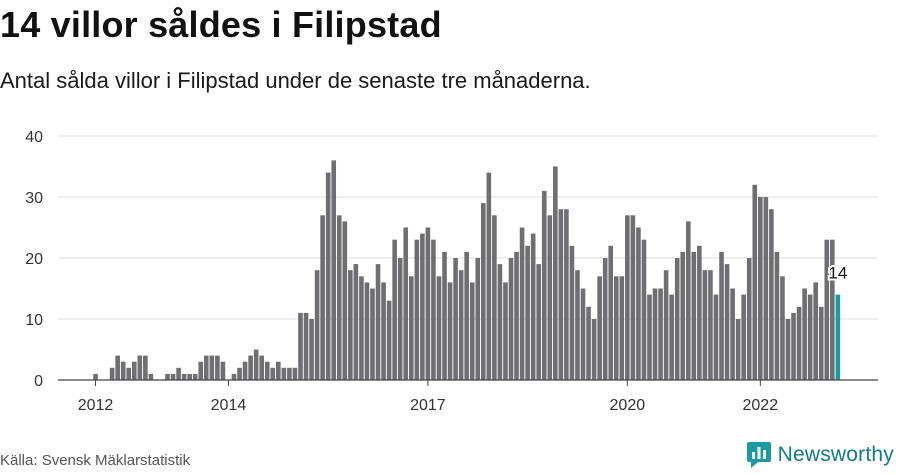 Image resolution: width=900 pixels, height=474 pixels. Describe the element at coordinates (229, 405) in the screenshot. I see `x-tick-label: 2014` at that location.